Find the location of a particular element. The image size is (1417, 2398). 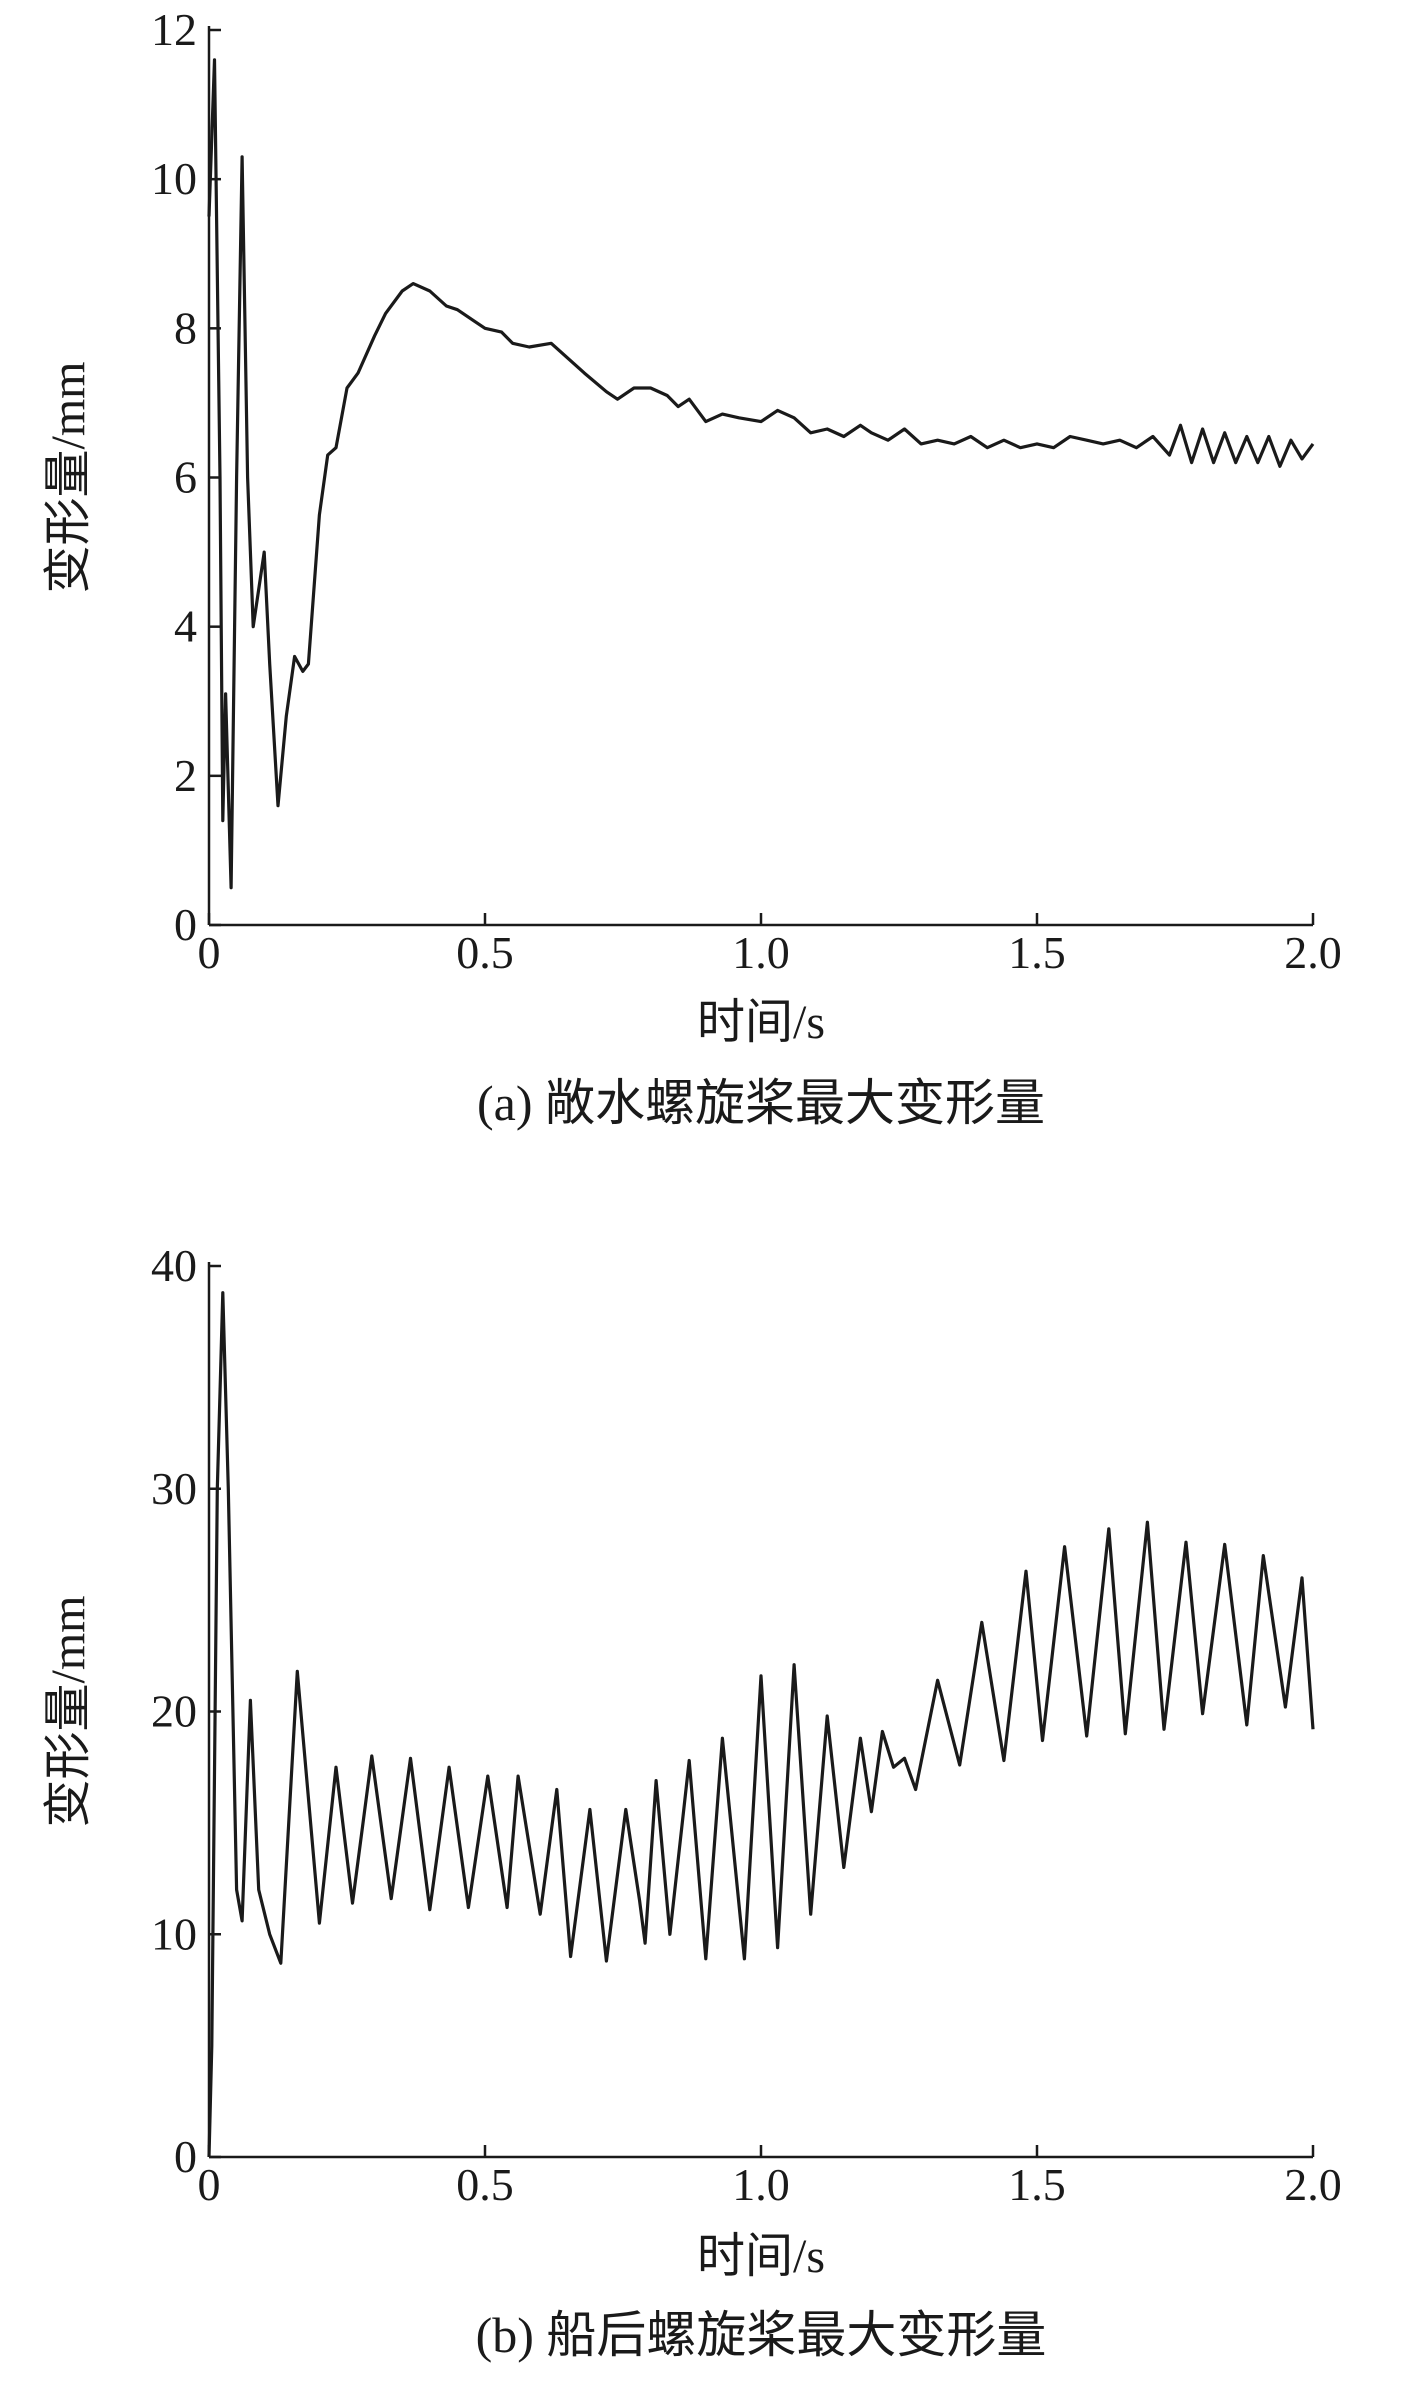

y-tick-label: 40 is located at coordinates (174, 1265).